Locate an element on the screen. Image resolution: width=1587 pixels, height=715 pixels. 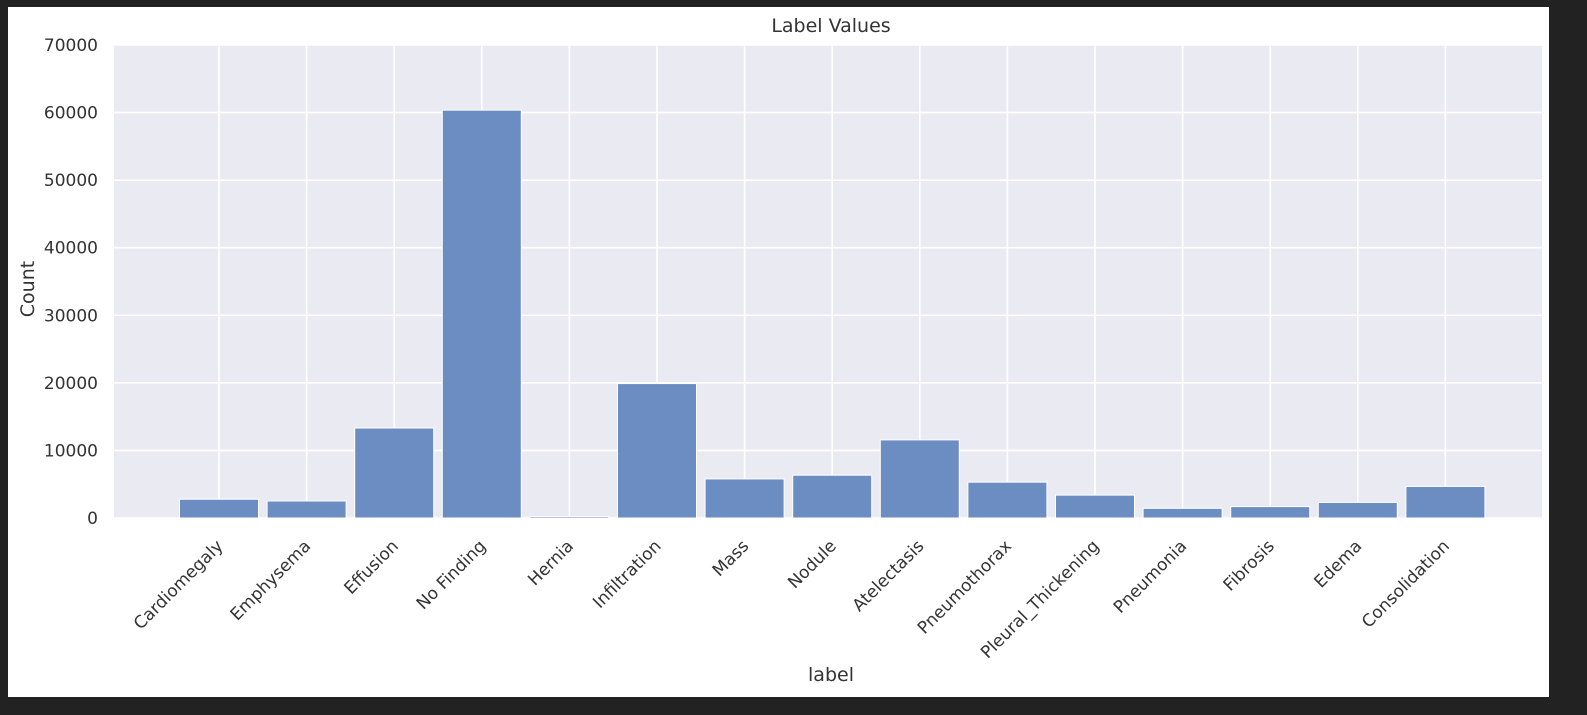
x-tick-label: Hernia is located at coordinates (551, 563).